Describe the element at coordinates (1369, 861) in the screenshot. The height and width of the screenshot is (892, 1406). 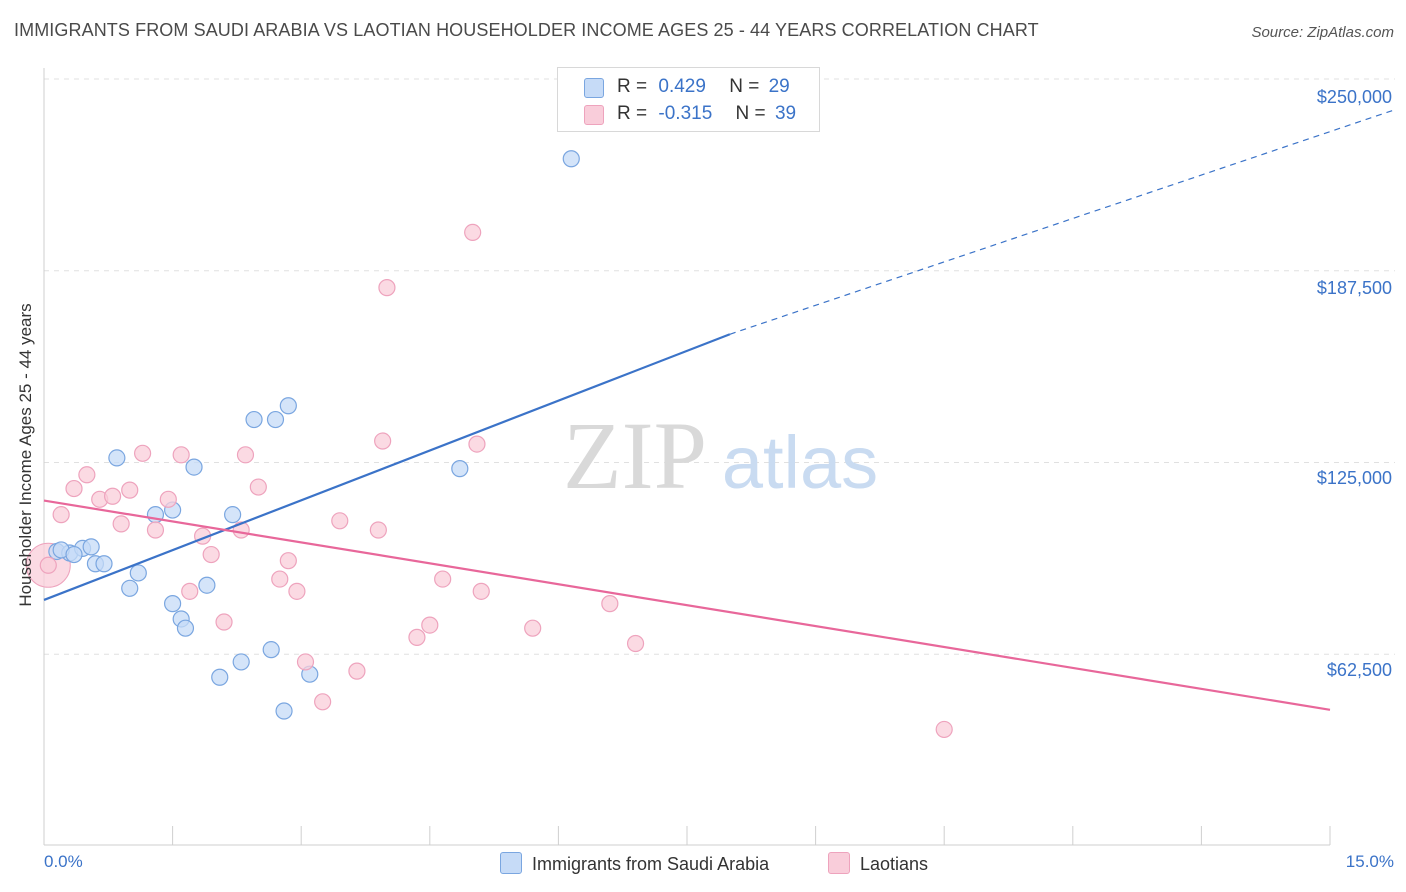
I see `x-tick-max: 15.0%` at that location.